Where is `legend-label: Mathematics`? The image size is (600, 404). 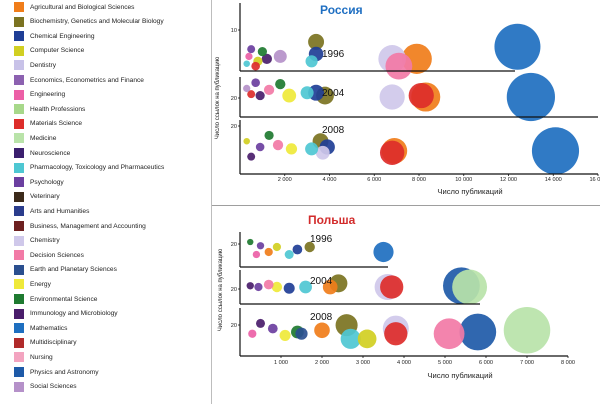
legend-label: Mathematics is located at coordinates (49, 328).